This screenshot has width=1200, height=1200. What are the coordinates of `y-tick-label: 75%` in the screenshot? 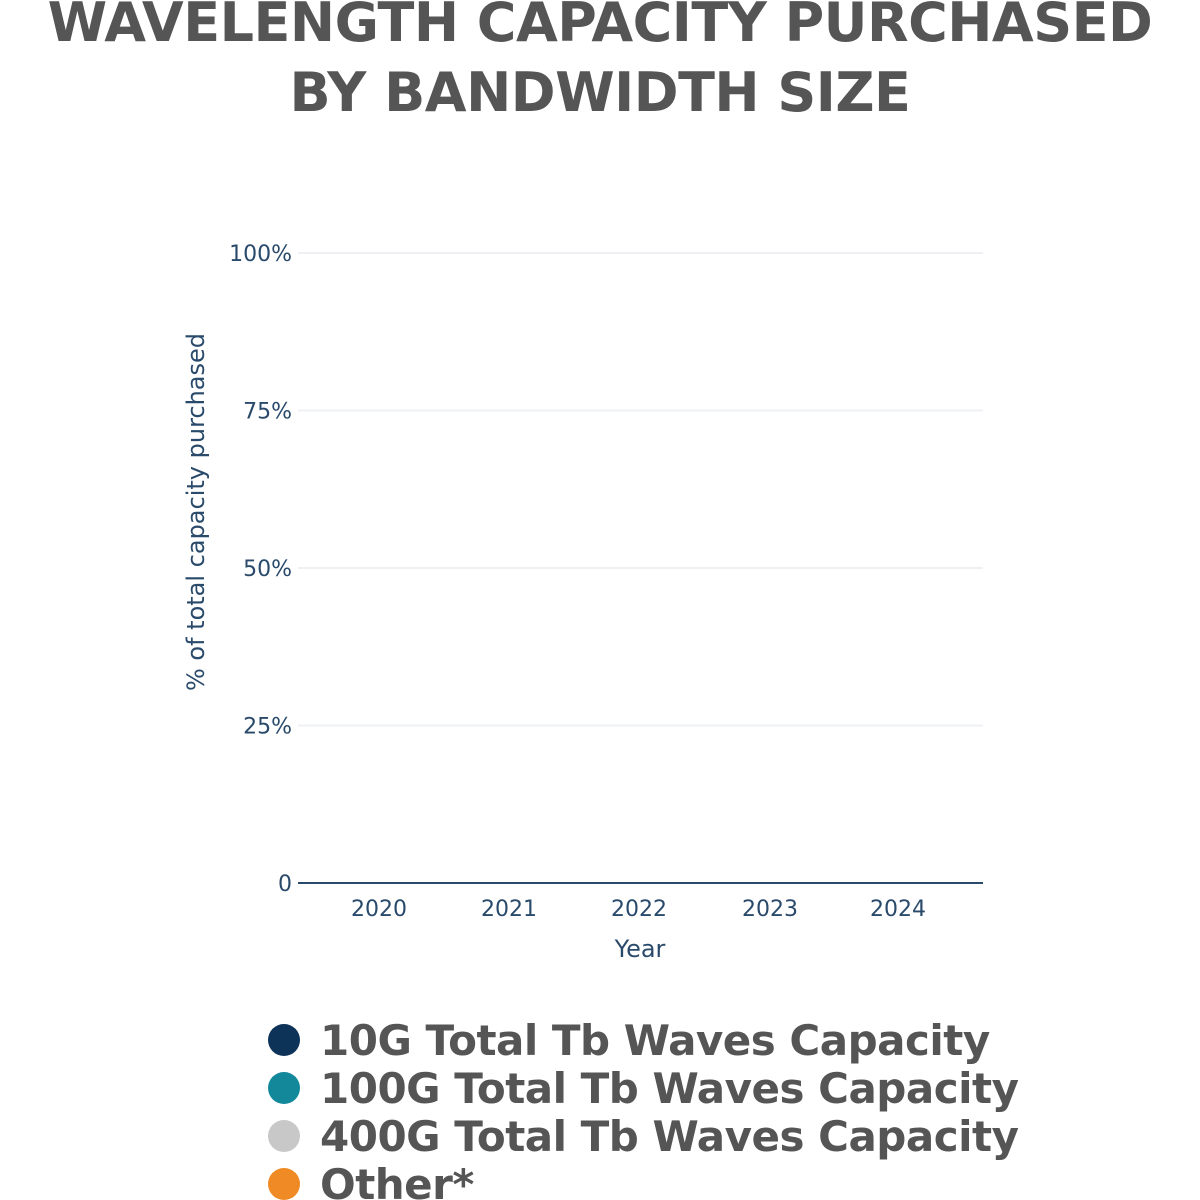 It's located at (267, 412).